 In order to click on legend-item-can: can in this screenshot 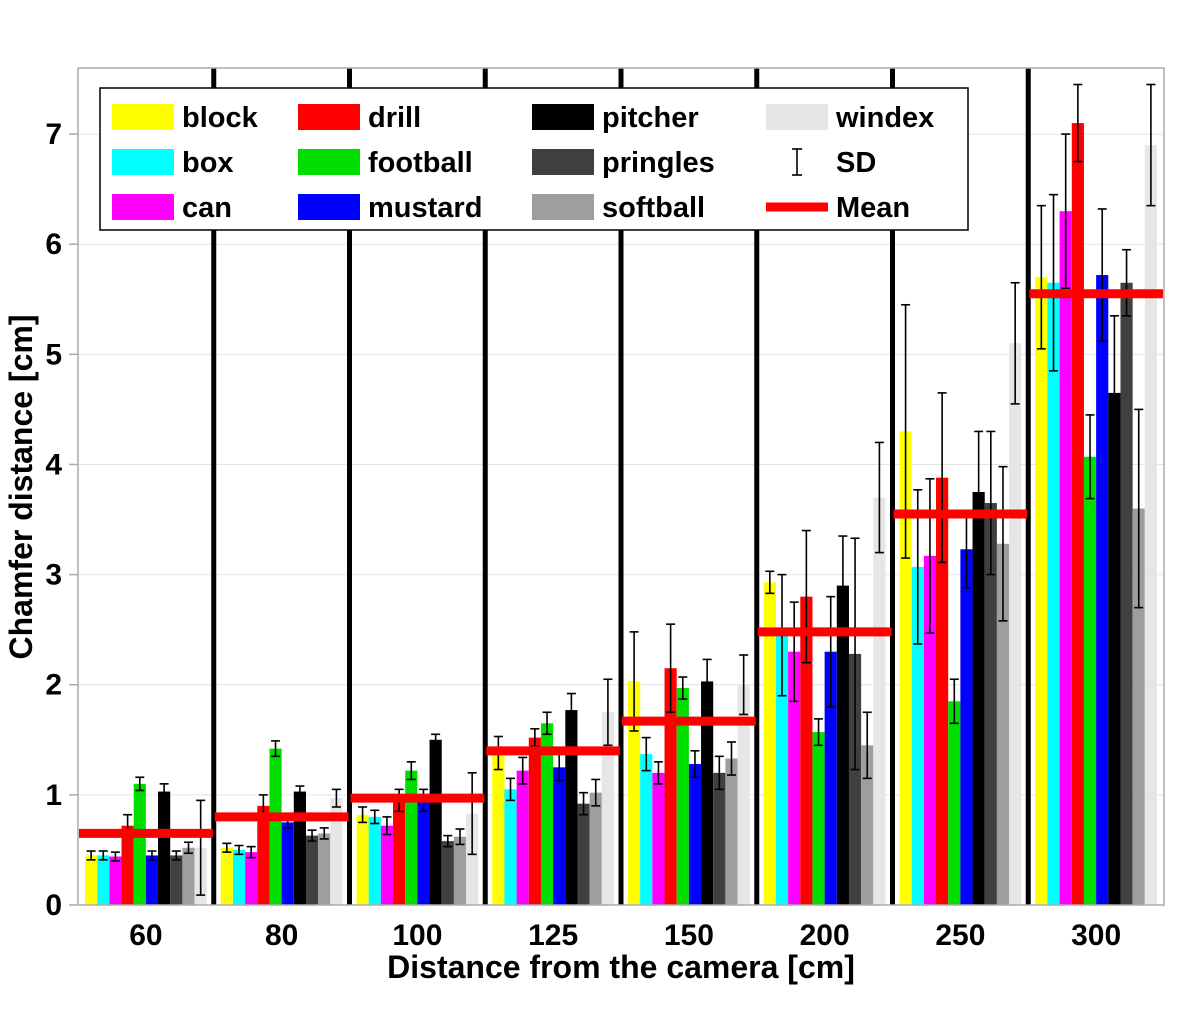, I will do `click(172, 208)`.